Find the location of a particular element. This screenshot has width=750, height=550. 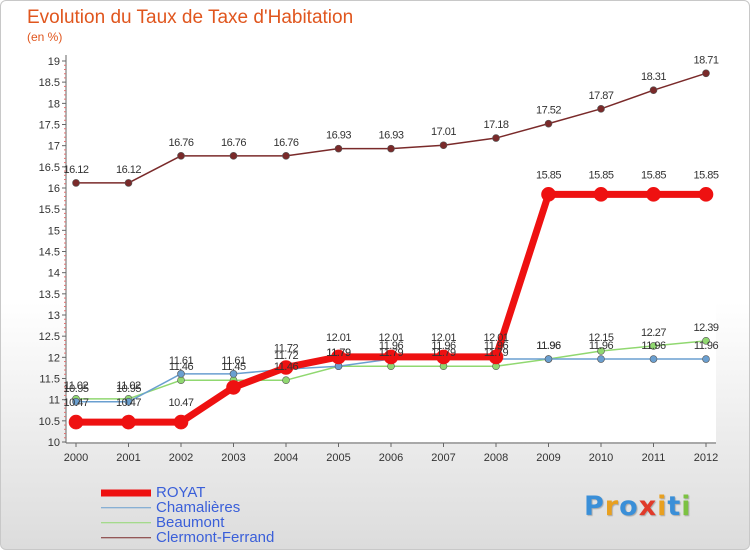

y-tick-label: 16 is located at coordinates (54, 189).